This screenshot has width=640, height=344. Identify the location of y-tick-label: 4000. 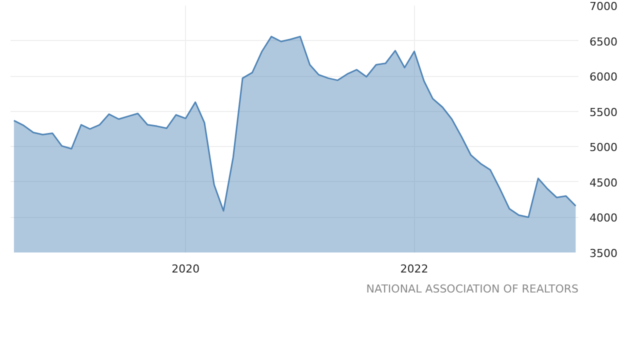
(604, 218).